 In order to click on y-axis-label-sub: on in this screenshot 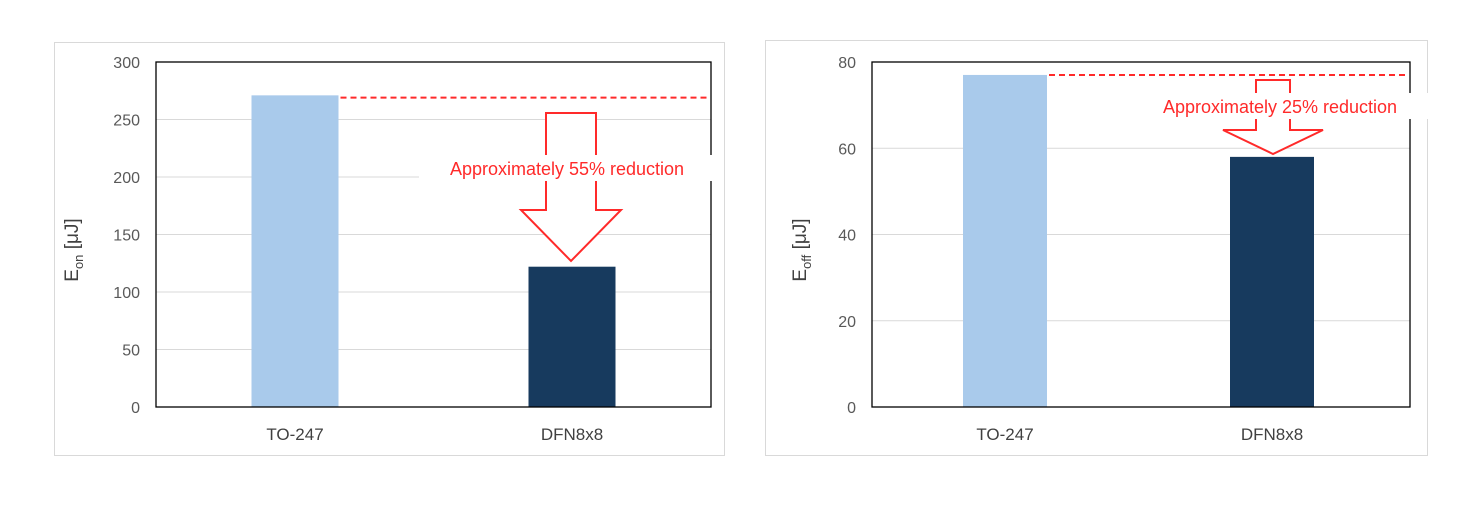, I will do `click(78, 262)`.